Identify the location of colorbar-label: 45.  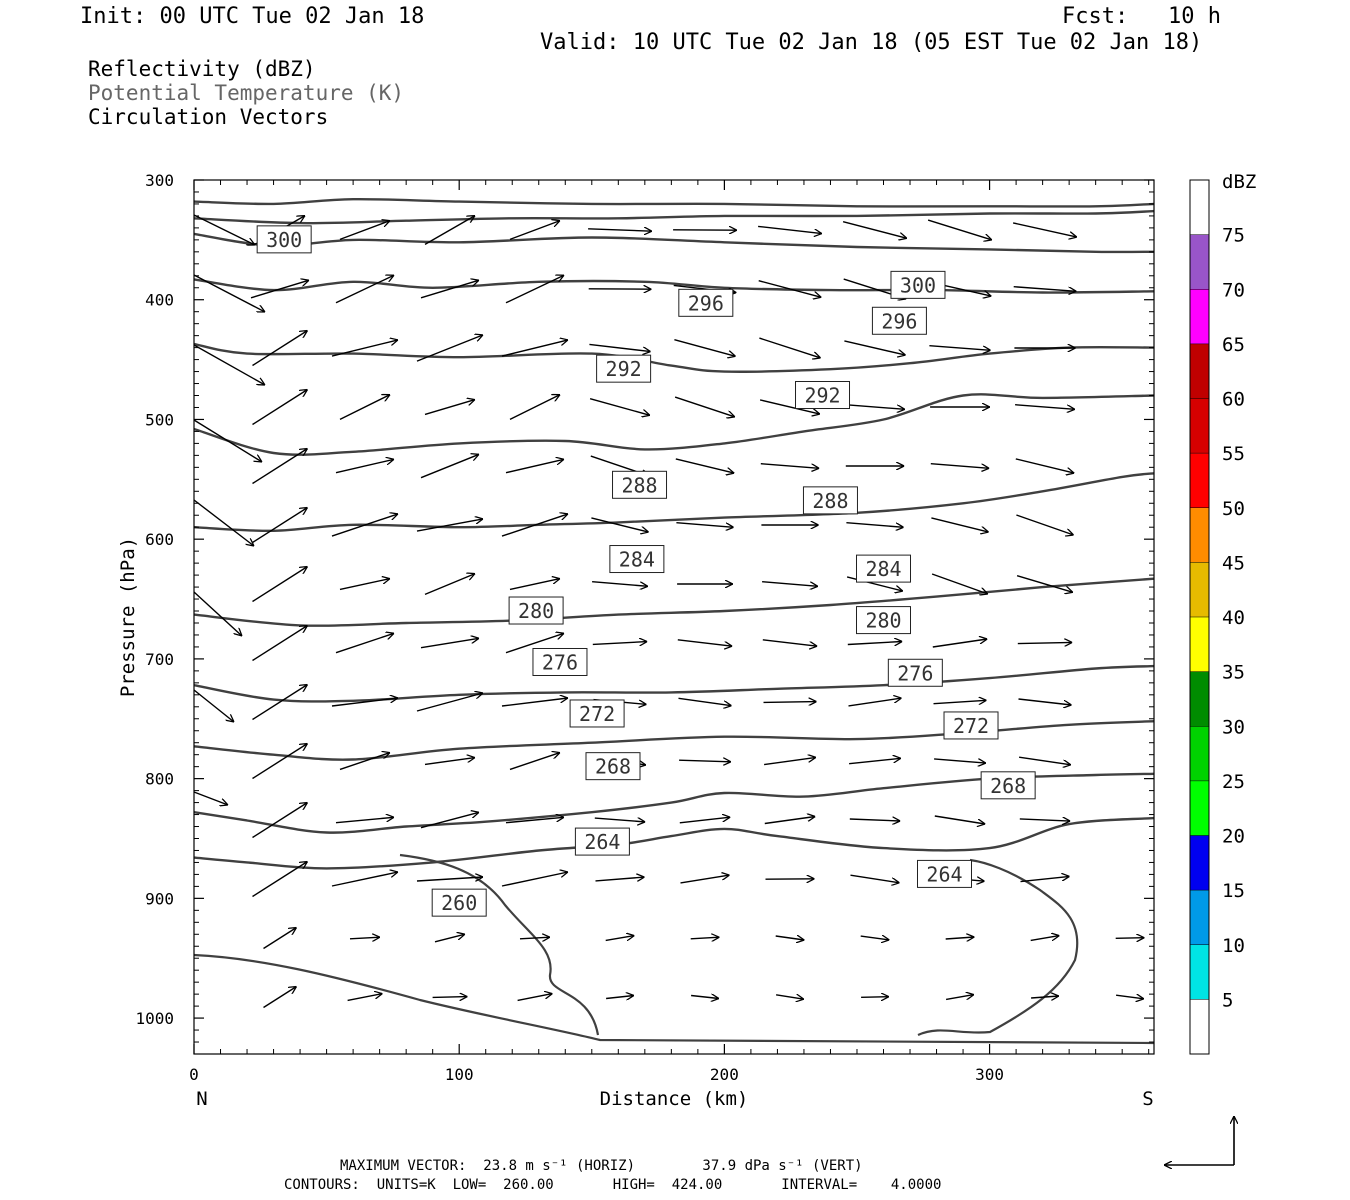
(1233, 563).